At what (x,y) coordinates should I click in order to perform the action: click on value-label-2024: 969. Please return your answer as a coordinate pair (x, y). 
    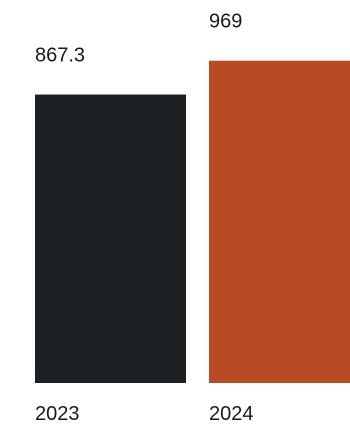
    Looking at the image, I should click on (225, 22).